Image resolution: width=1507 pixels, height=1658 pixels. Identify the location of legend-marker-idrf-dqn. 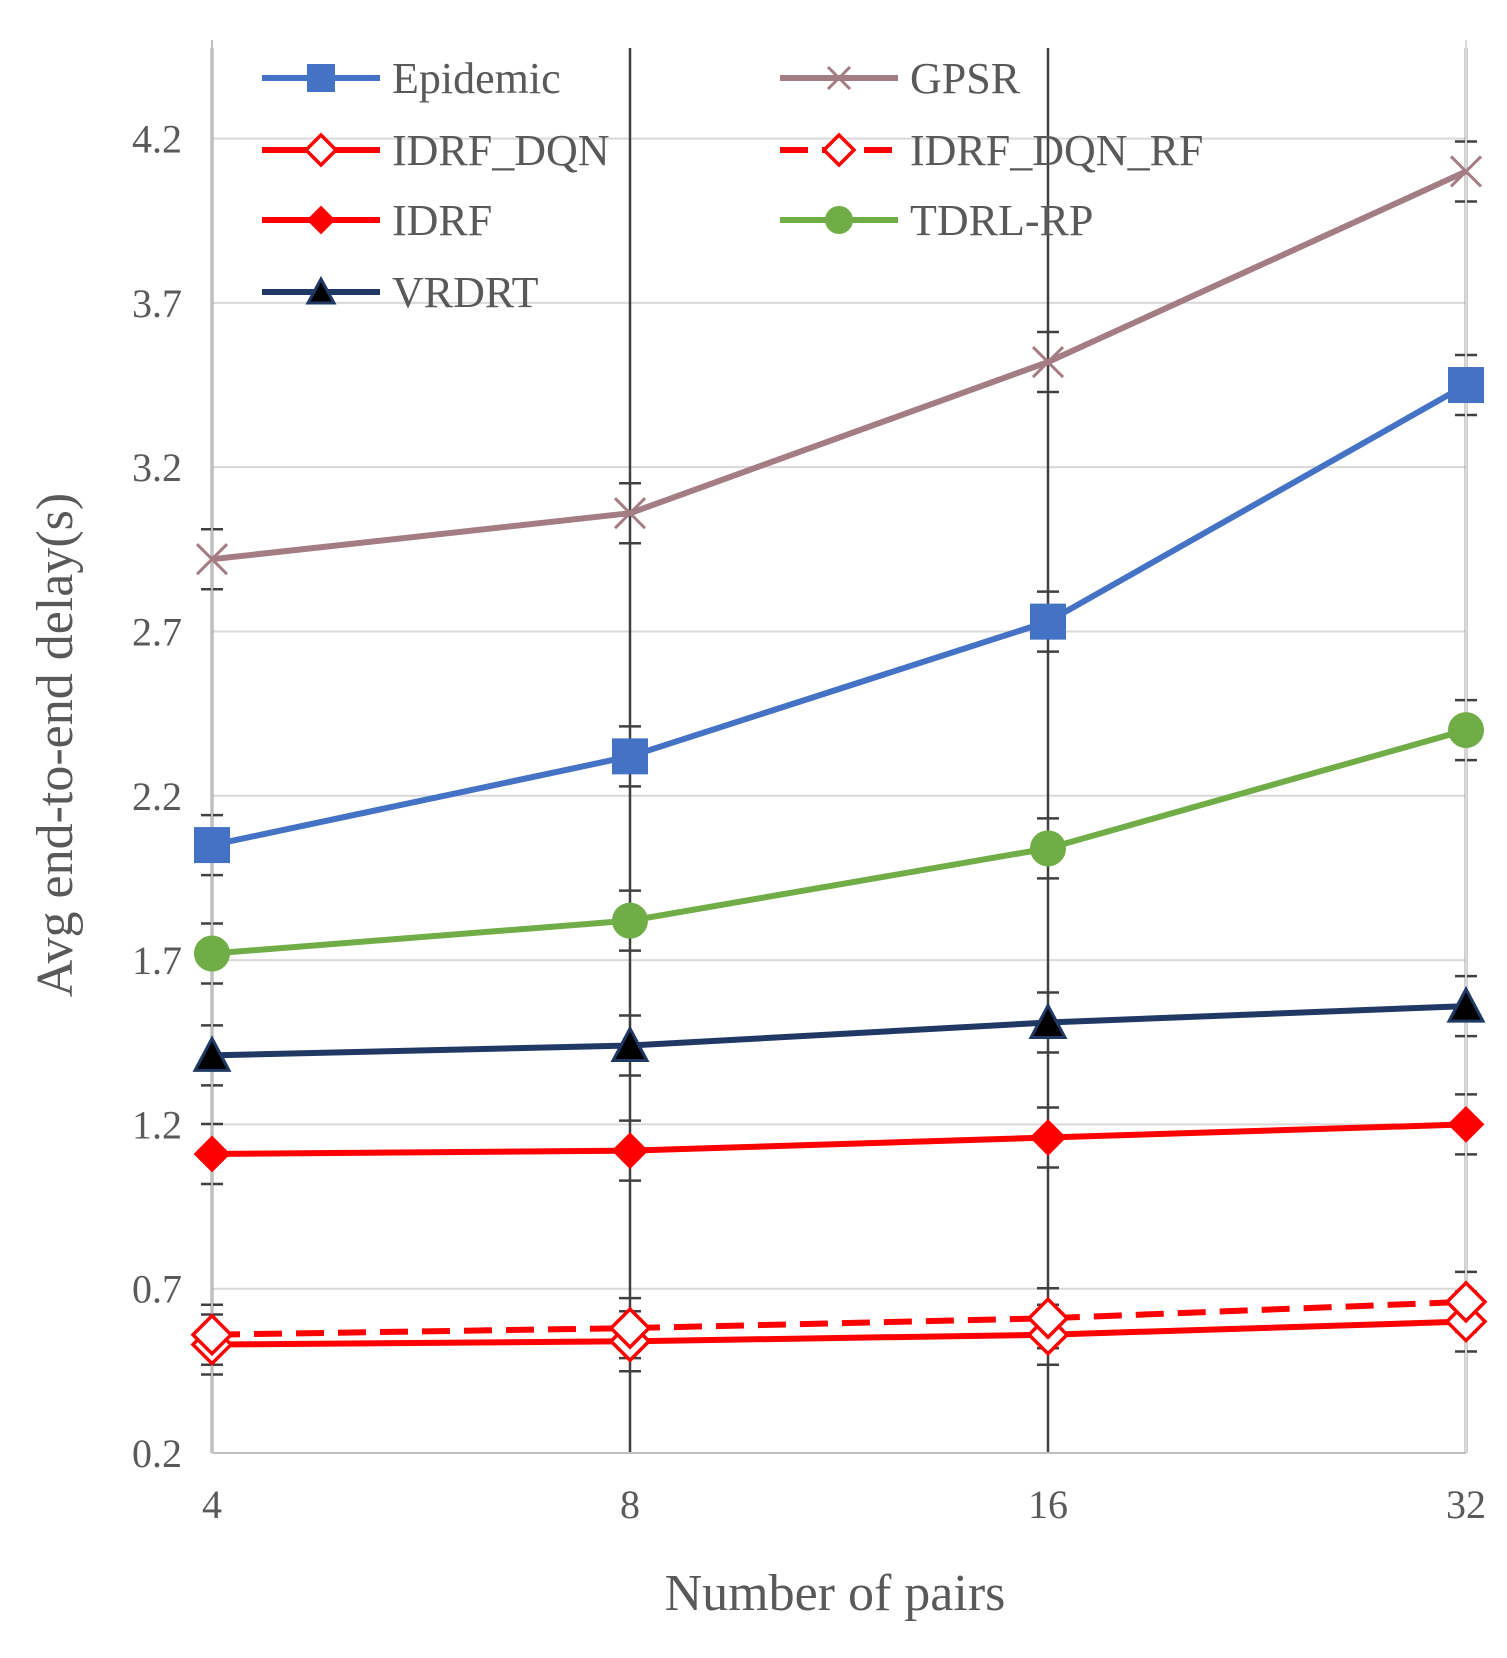
(321, 150).